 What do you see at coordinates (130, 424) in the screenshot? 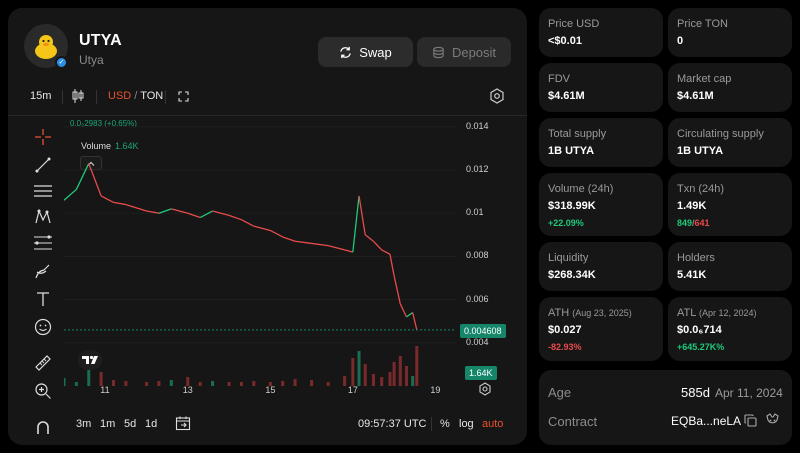
I see `range-5d: 5d` at bounding box center [130, 424].